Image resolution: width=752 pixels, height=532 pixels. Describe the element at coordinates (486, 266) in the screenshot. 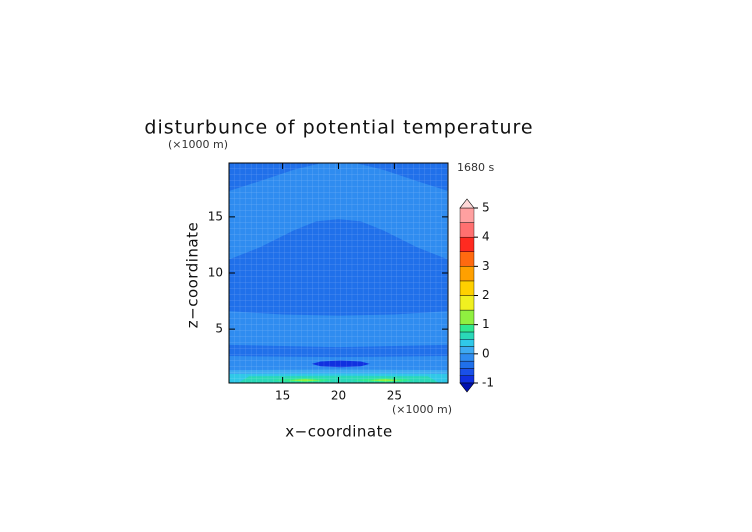

I see `colorbar-tick-label: 3` at that location.